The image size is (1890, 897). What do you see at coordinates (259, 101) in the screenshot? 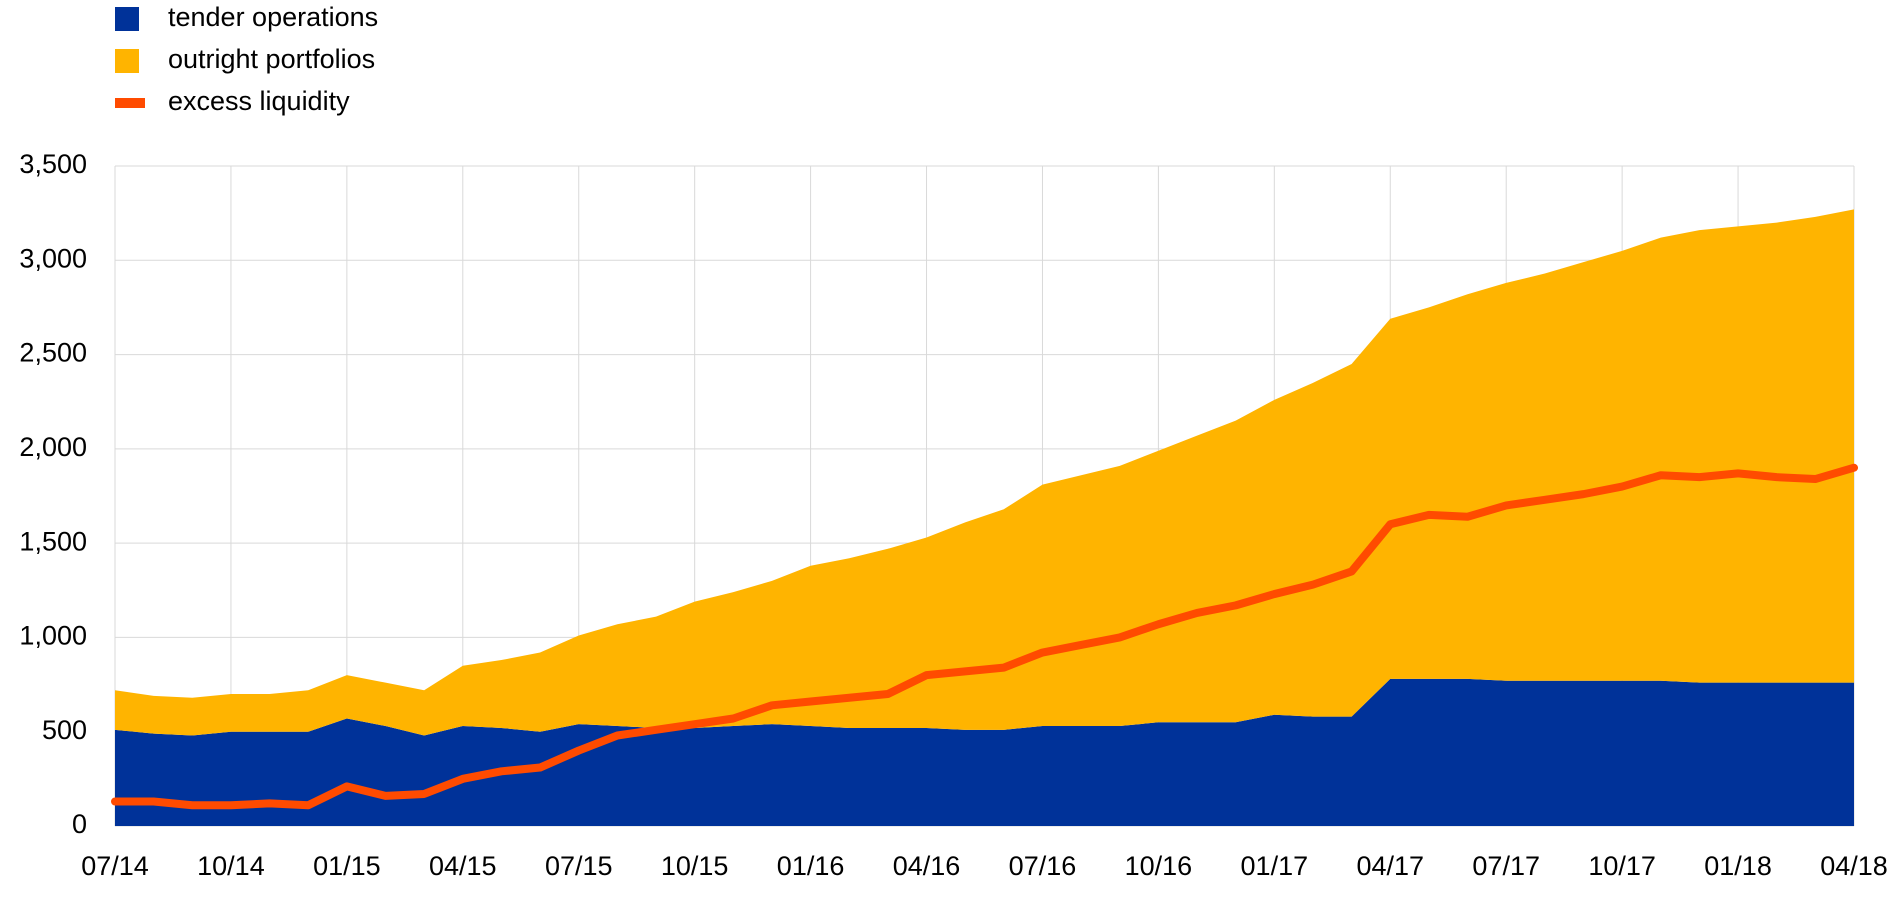
I see `legend-label: excess liquidity` at bounding box center [259, 101].